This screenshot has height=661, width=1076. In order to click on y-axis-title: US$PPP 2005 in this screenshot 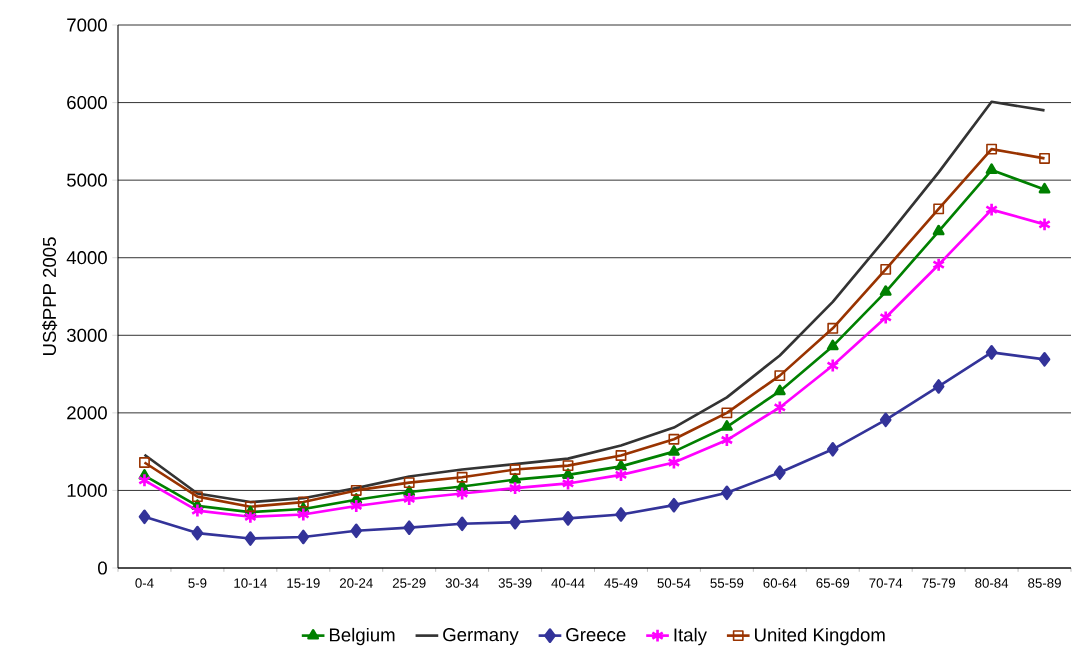, I will do `click(50, 296)`.